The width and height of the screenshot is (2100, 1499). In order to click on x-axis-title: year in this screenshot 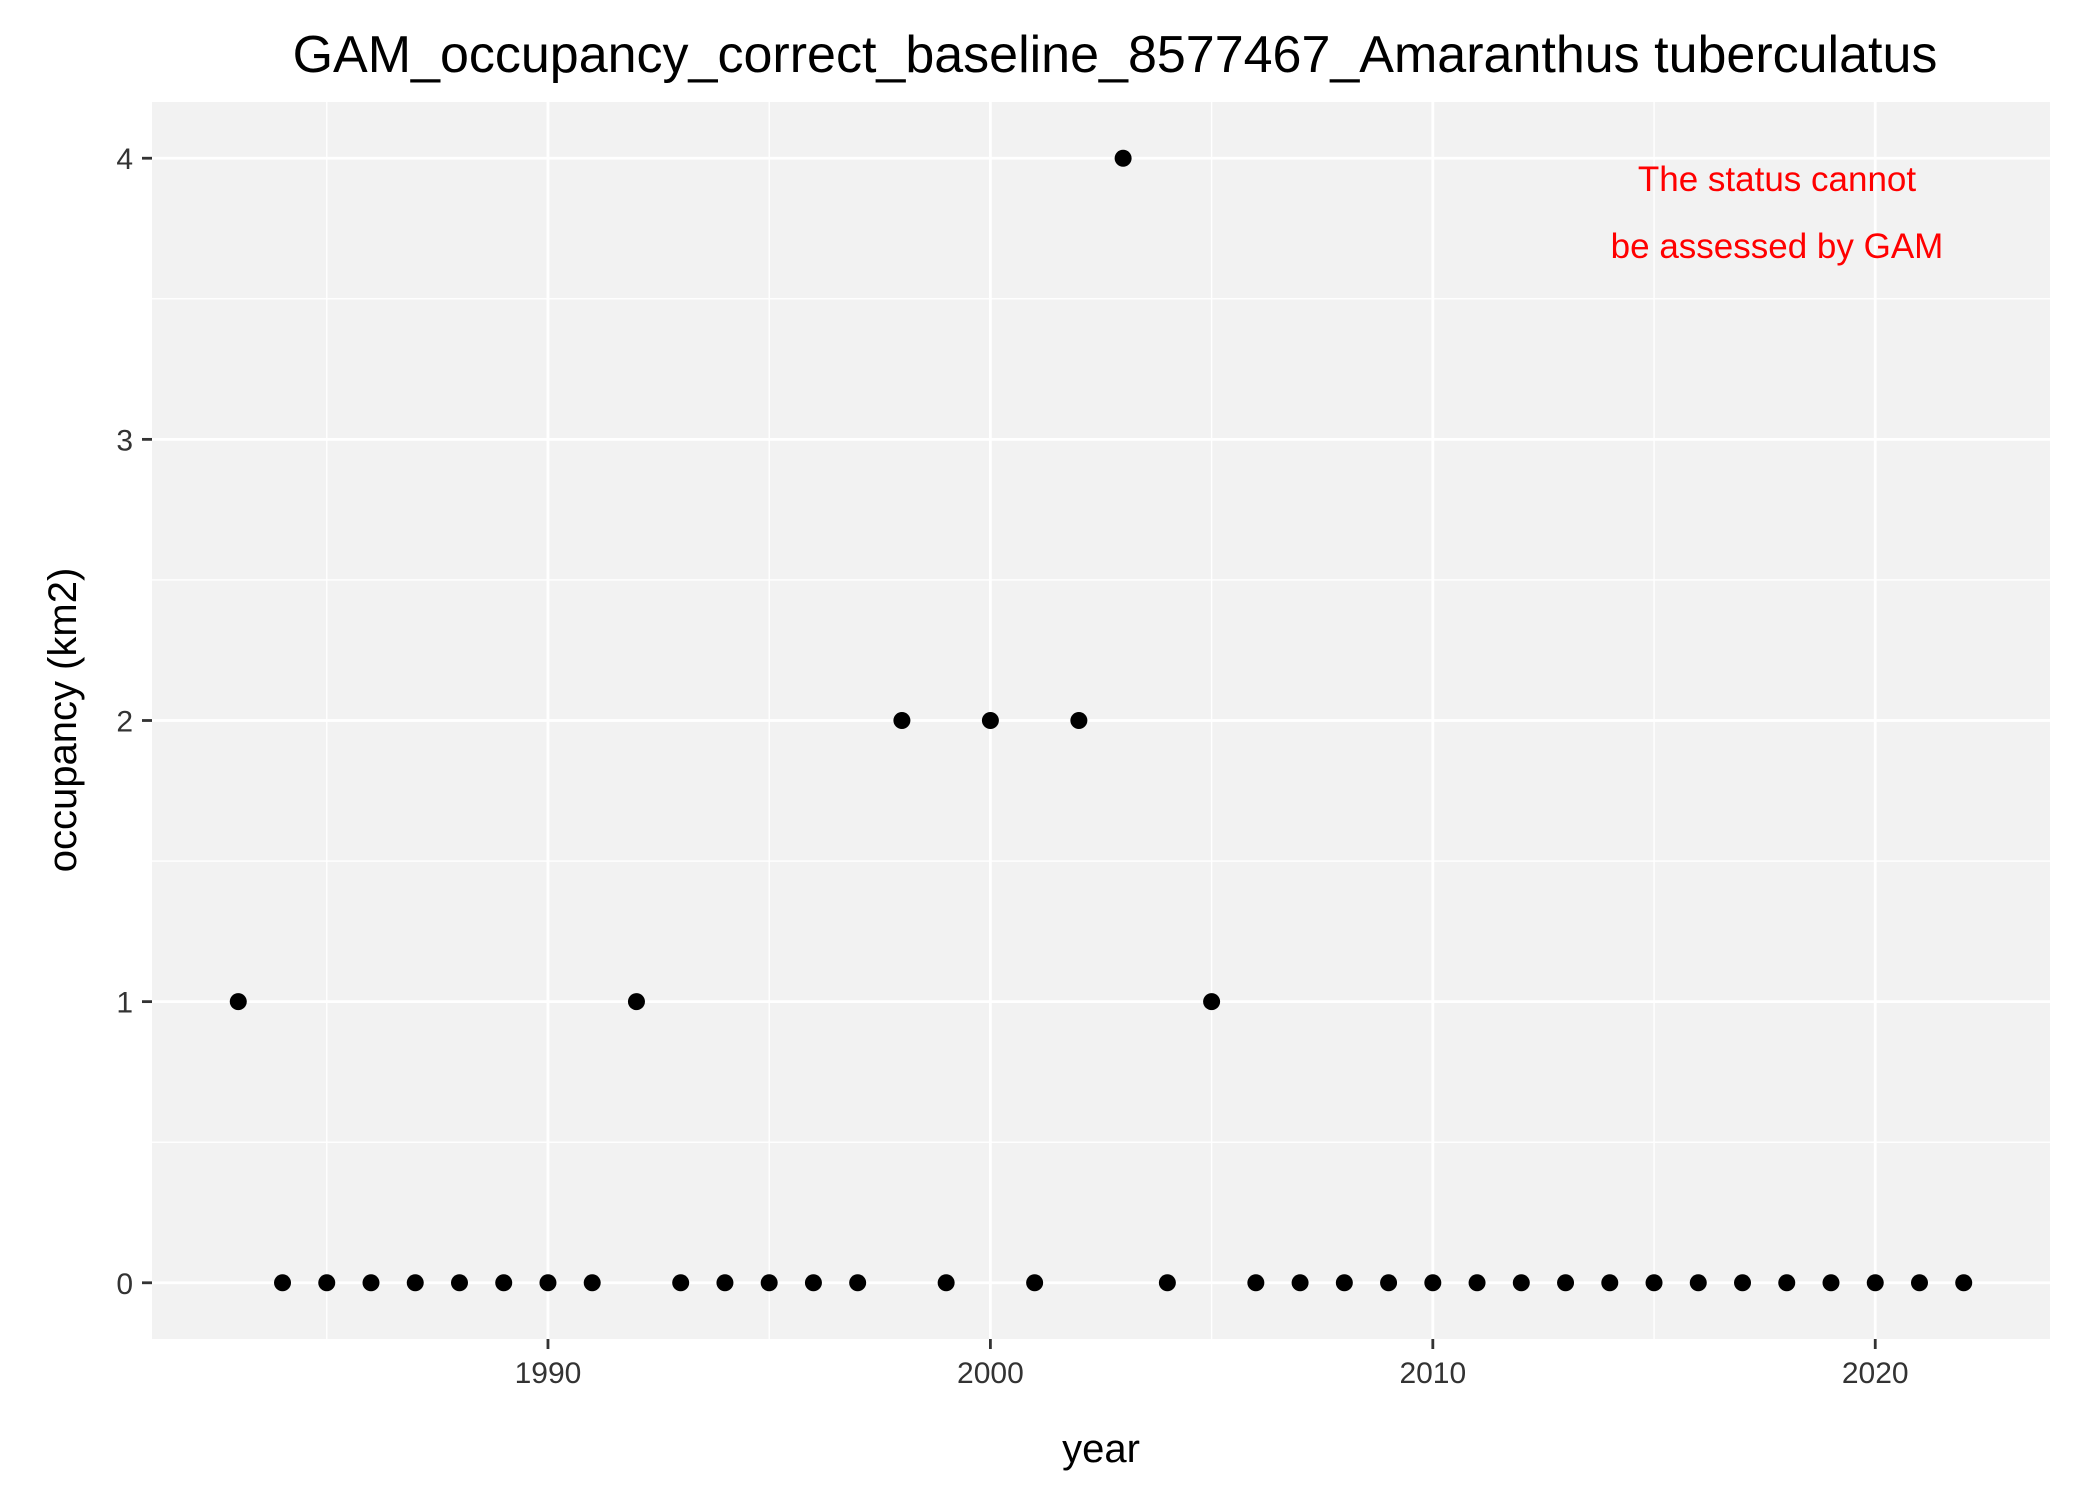, I will do `click(1101, 1449)`.